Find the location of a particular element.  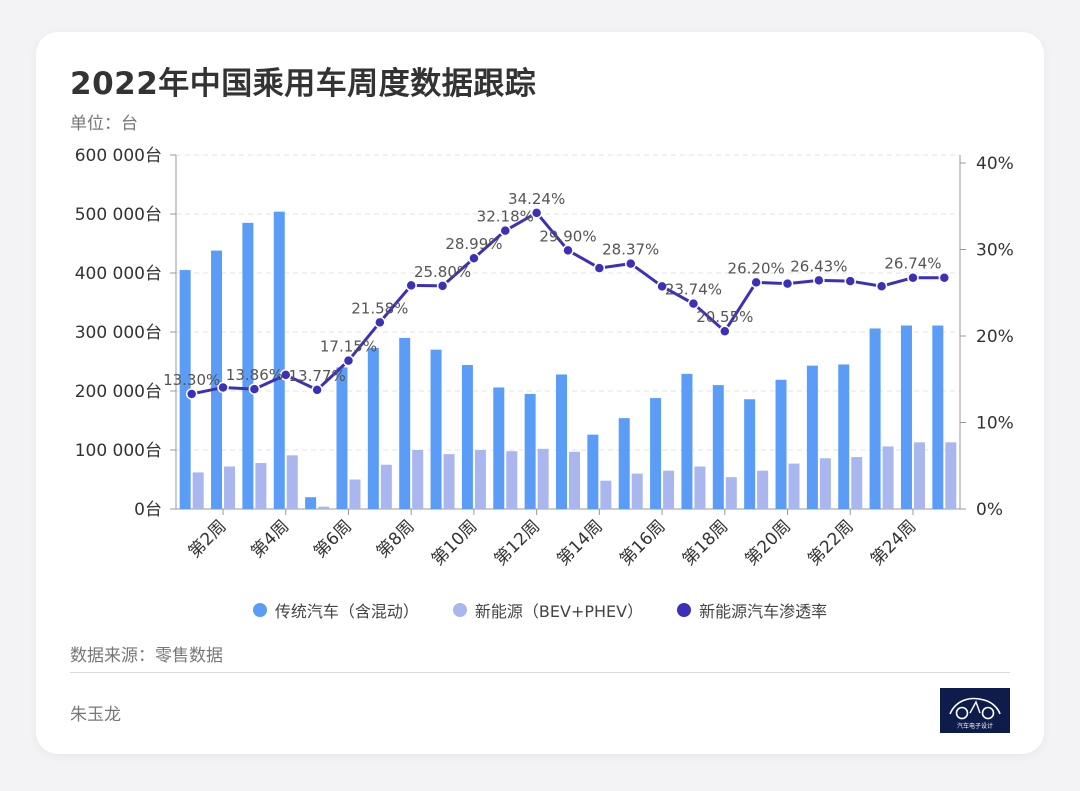

rate-point-label: 28.99% is located at coordinates (473, 244).